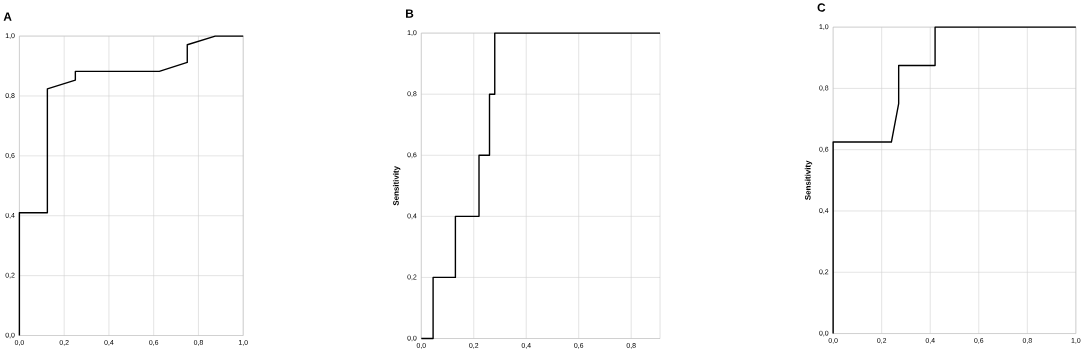 This screenshot has height=354, width=1084. I want to click on chart-title: B, so click(410, 13).